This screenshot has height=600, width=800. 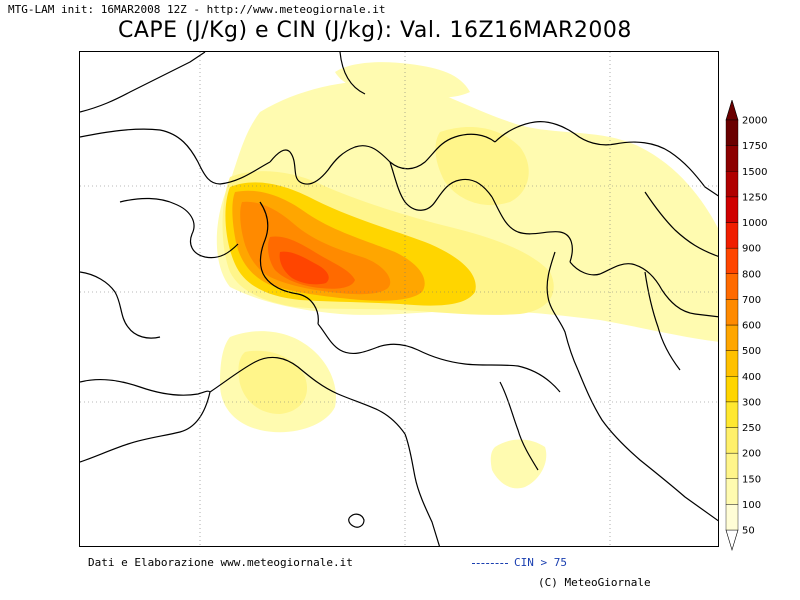 What do you see at coordinates (754, 146) in the screenshot?
I see `colorbar-tick-label: 1750` at bounding box center [754, 146].